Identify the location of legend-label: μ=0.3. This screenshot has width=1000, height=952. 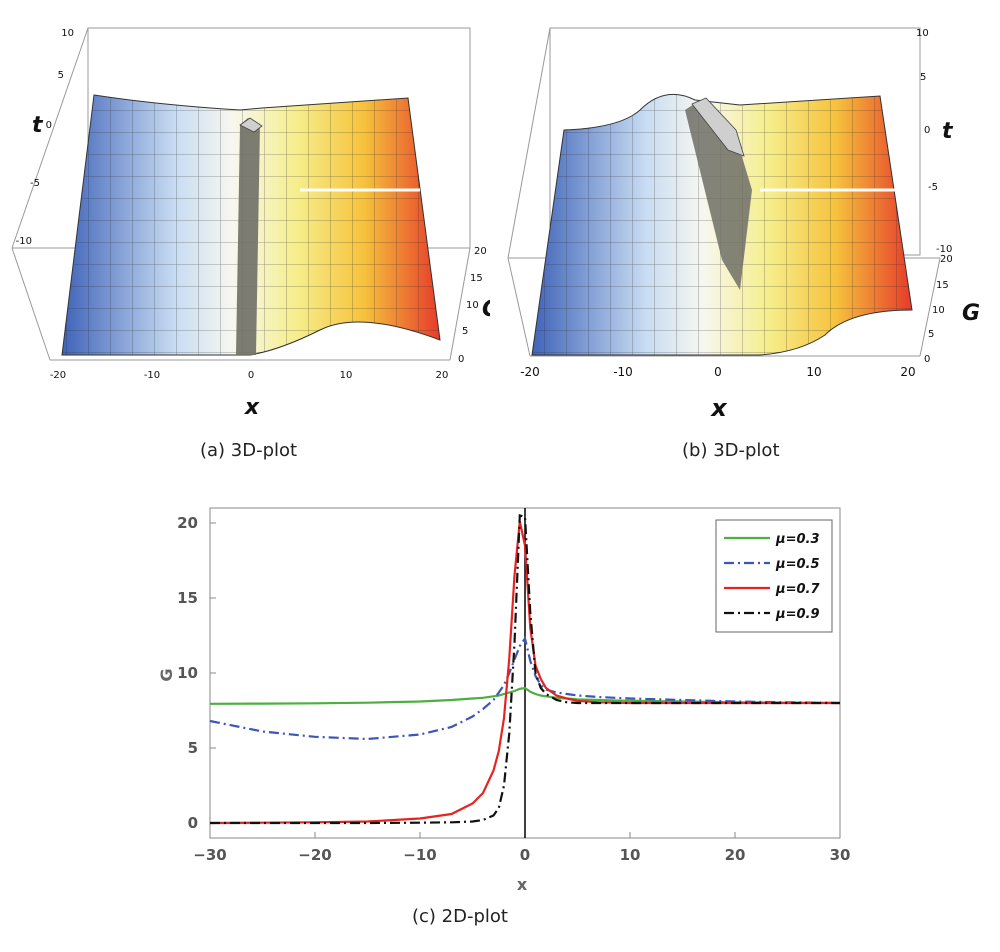
(797, 539).